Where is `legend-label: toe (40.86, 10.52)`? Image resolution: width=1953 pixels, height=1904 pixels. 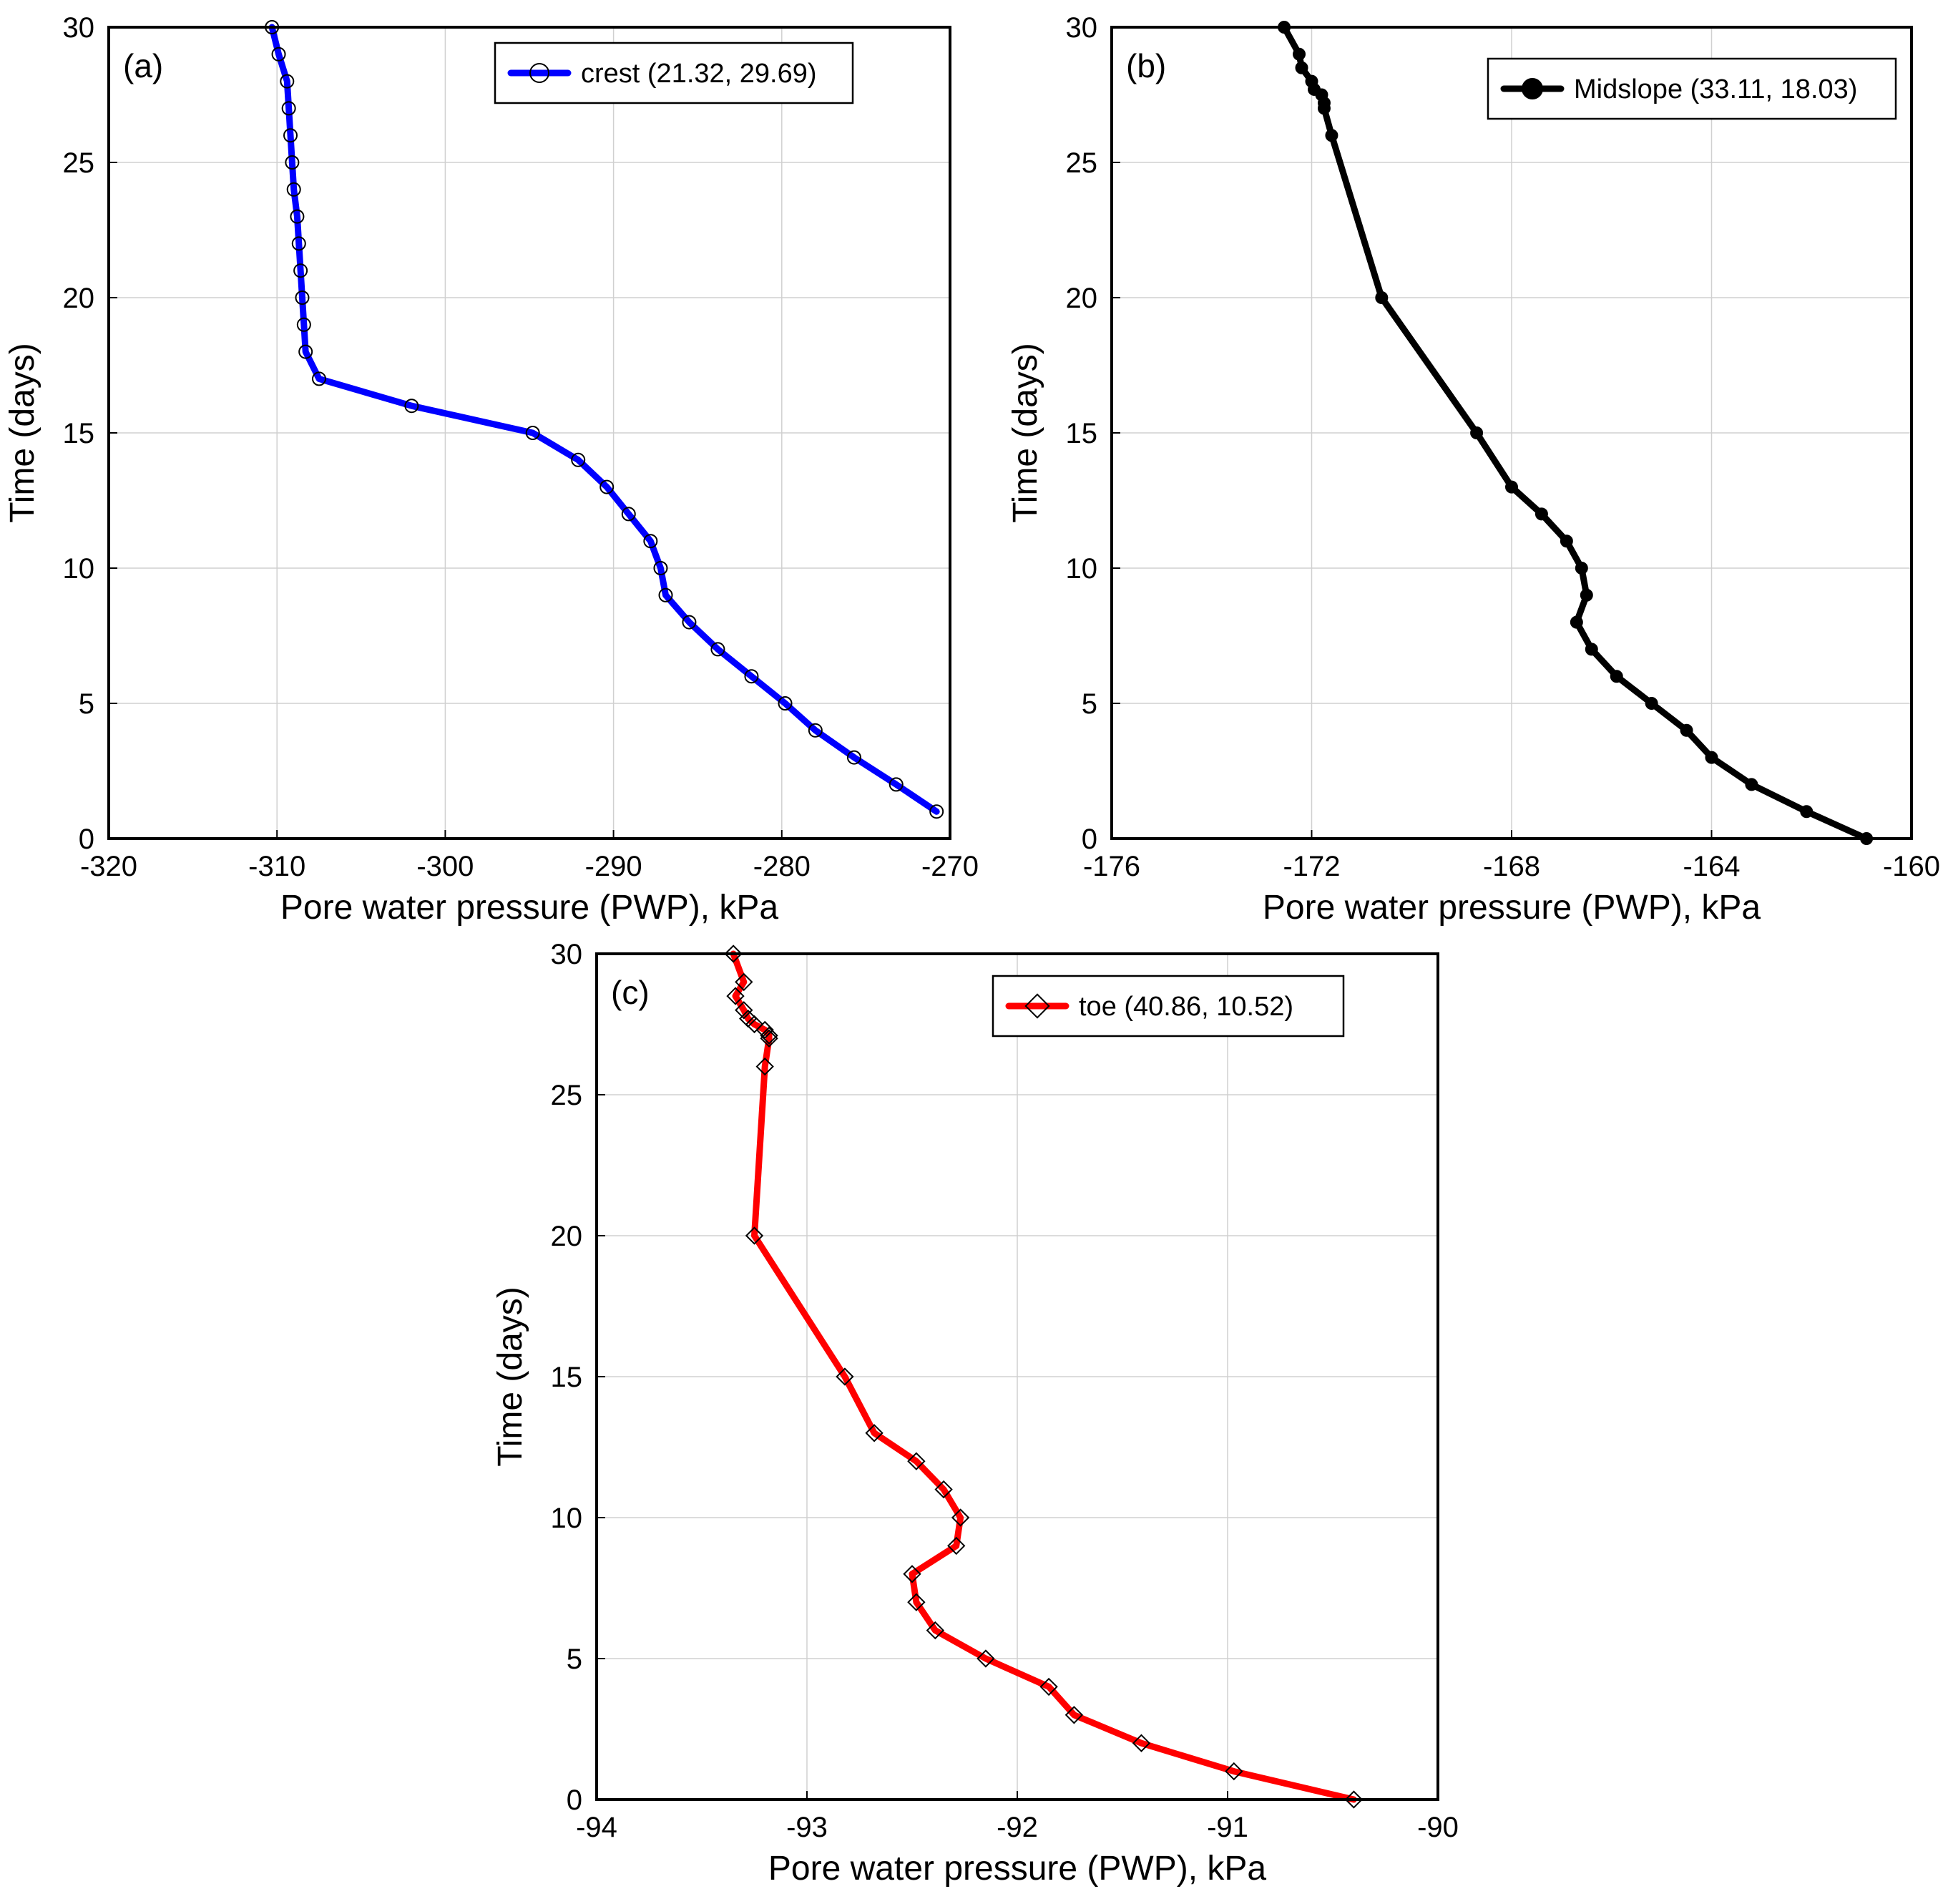 legend-label: toe (40.86, 10.52) is located at coordinates (1186, 1007).